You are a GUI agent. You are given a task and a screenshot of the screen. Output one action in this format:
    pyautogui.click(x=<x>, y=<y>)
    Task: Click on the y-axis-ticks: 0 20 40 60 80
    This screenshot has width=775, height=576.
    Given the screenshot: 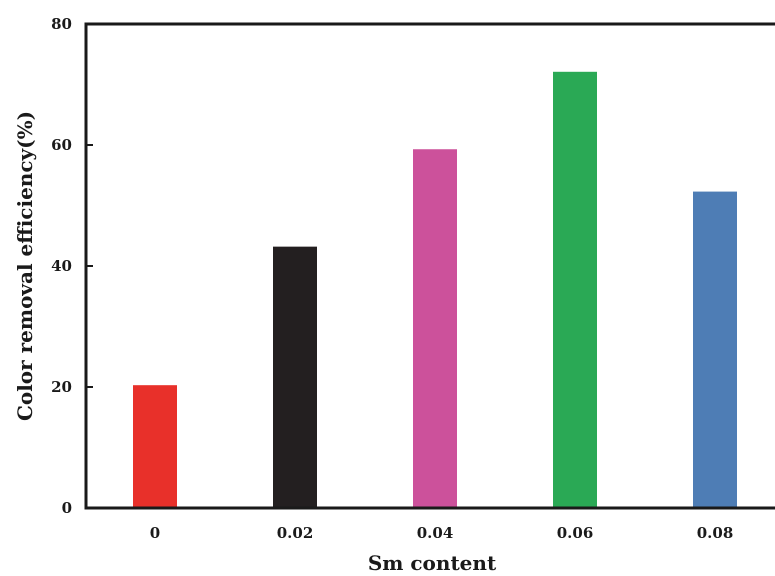 What is the action you would take?
    pyautogui.click(x=72, y=266)
    